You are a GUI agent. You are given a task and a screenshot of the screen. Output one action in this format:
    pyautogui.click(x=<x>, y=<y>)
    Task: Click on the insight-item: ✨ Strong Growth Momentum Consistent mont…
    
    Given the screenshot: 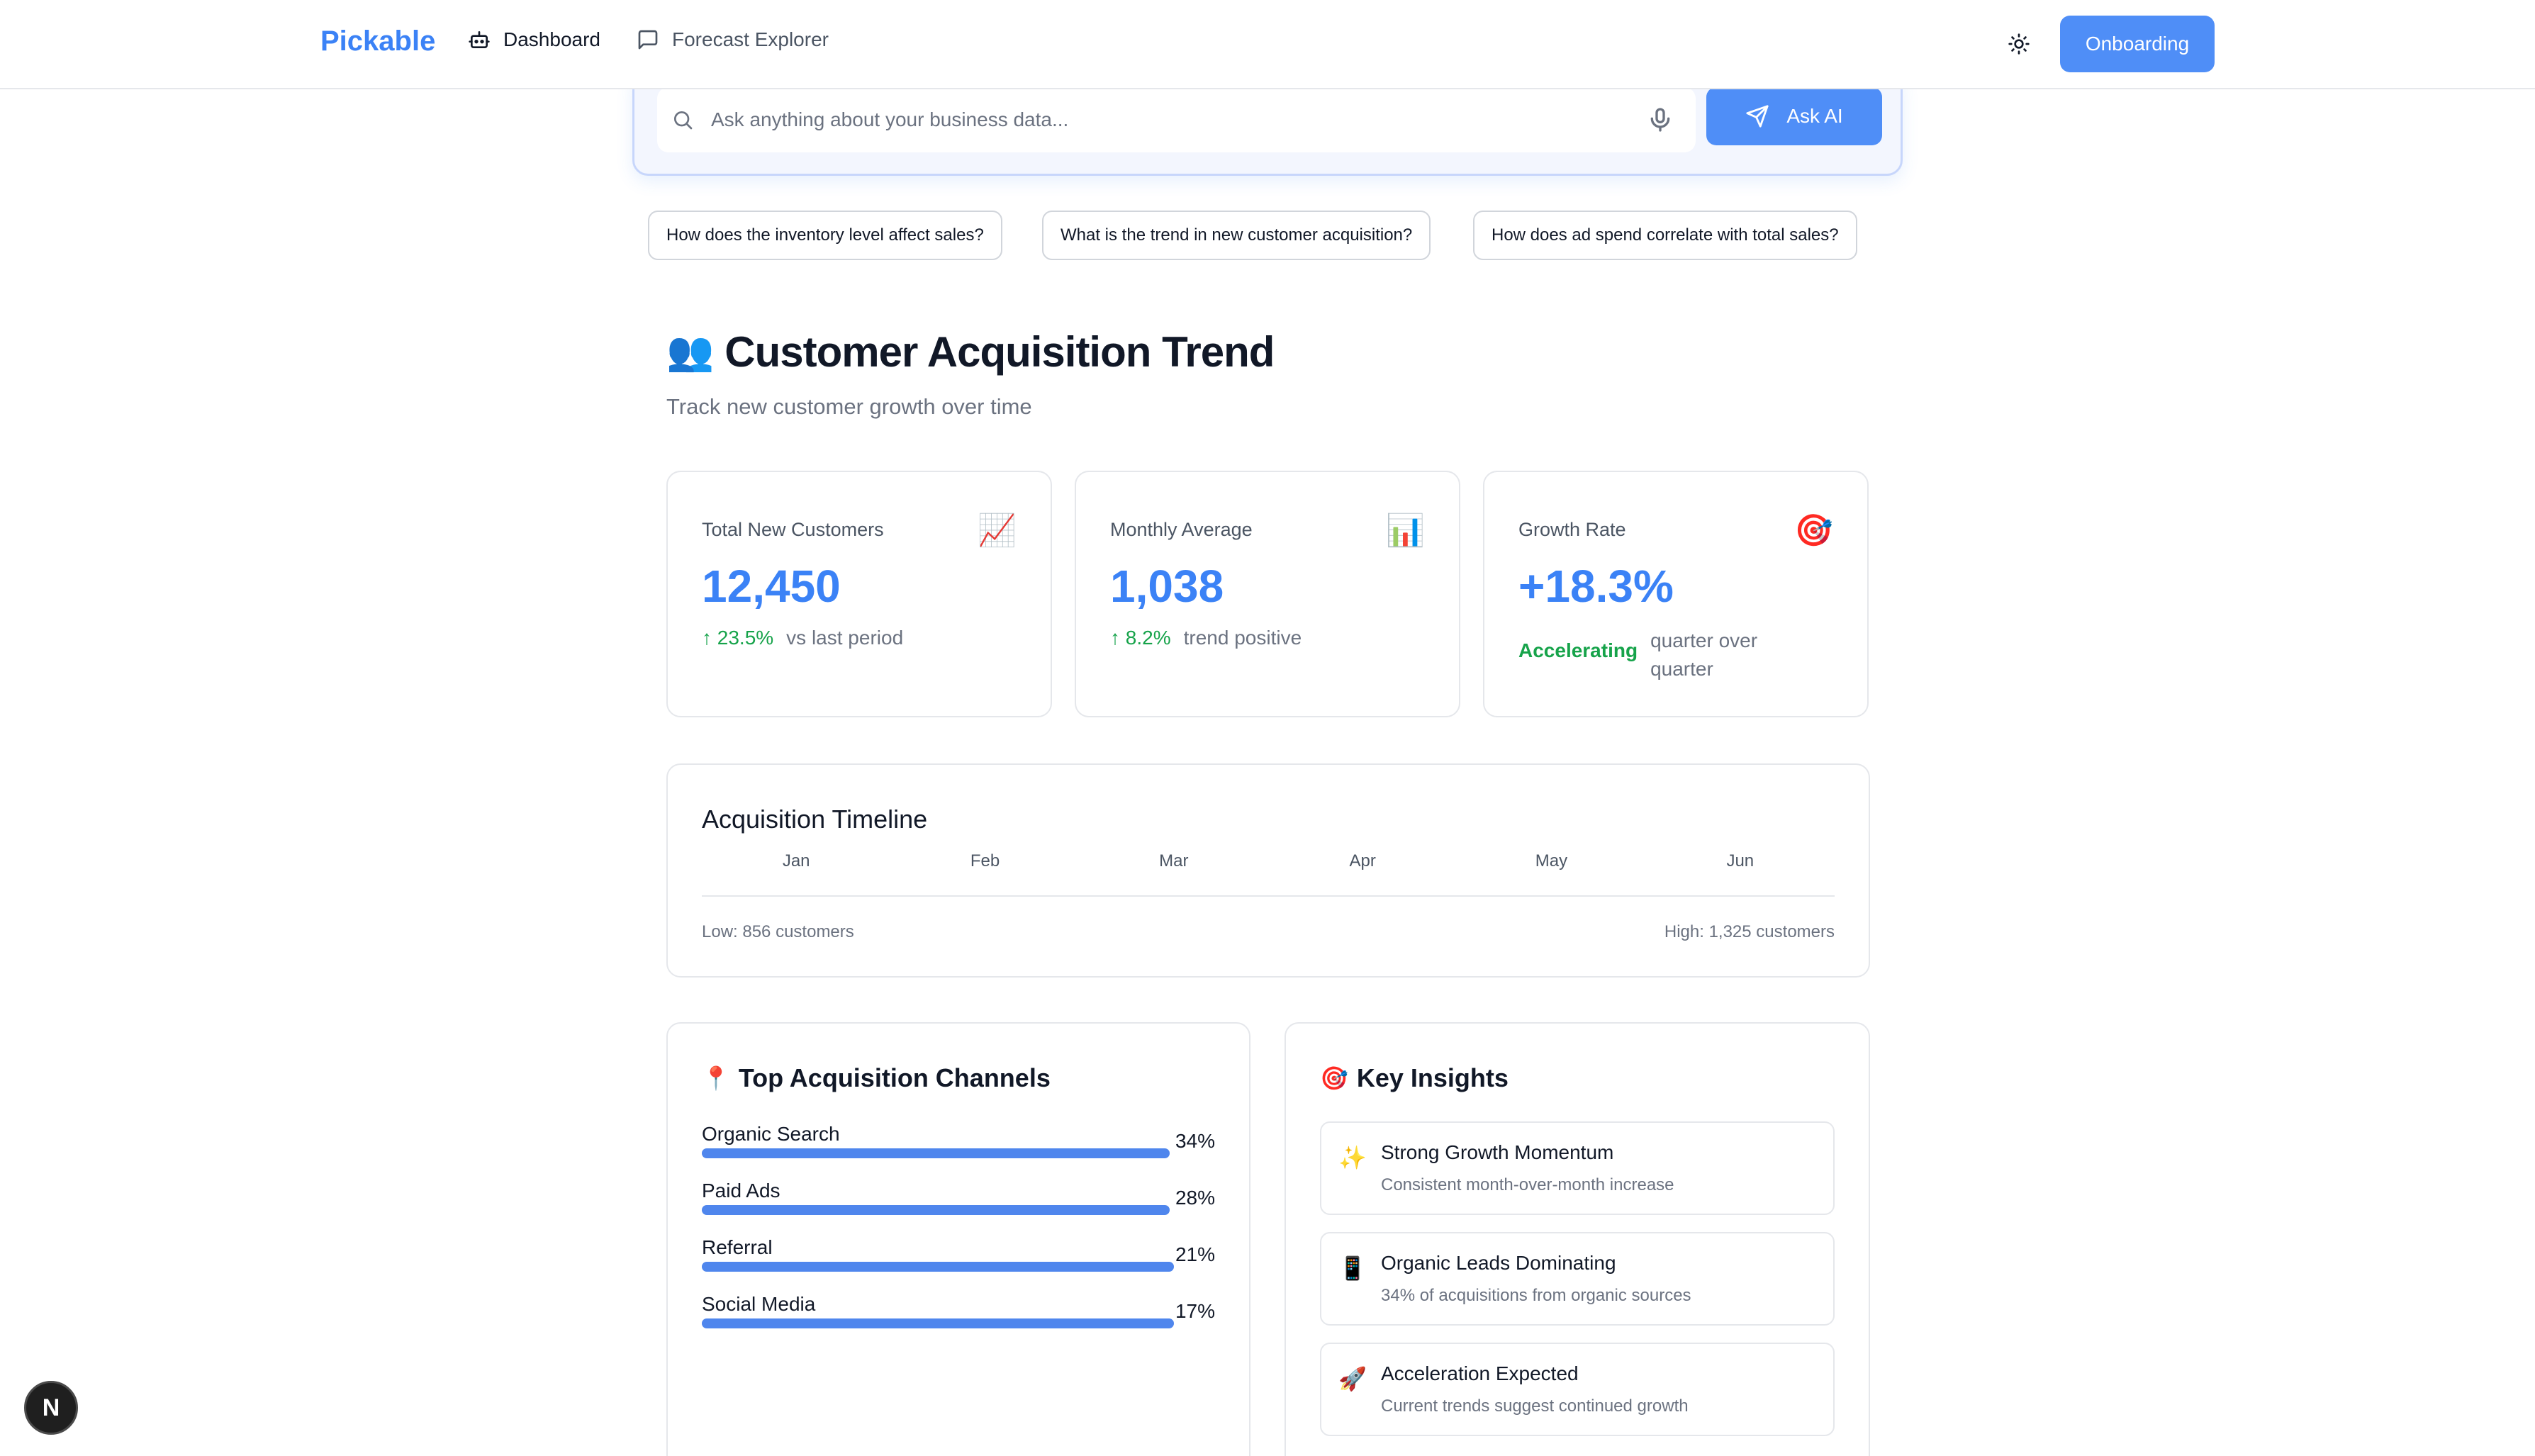 What is the action you would take?
    pyautogui.click(x=1578, y=1168)
    